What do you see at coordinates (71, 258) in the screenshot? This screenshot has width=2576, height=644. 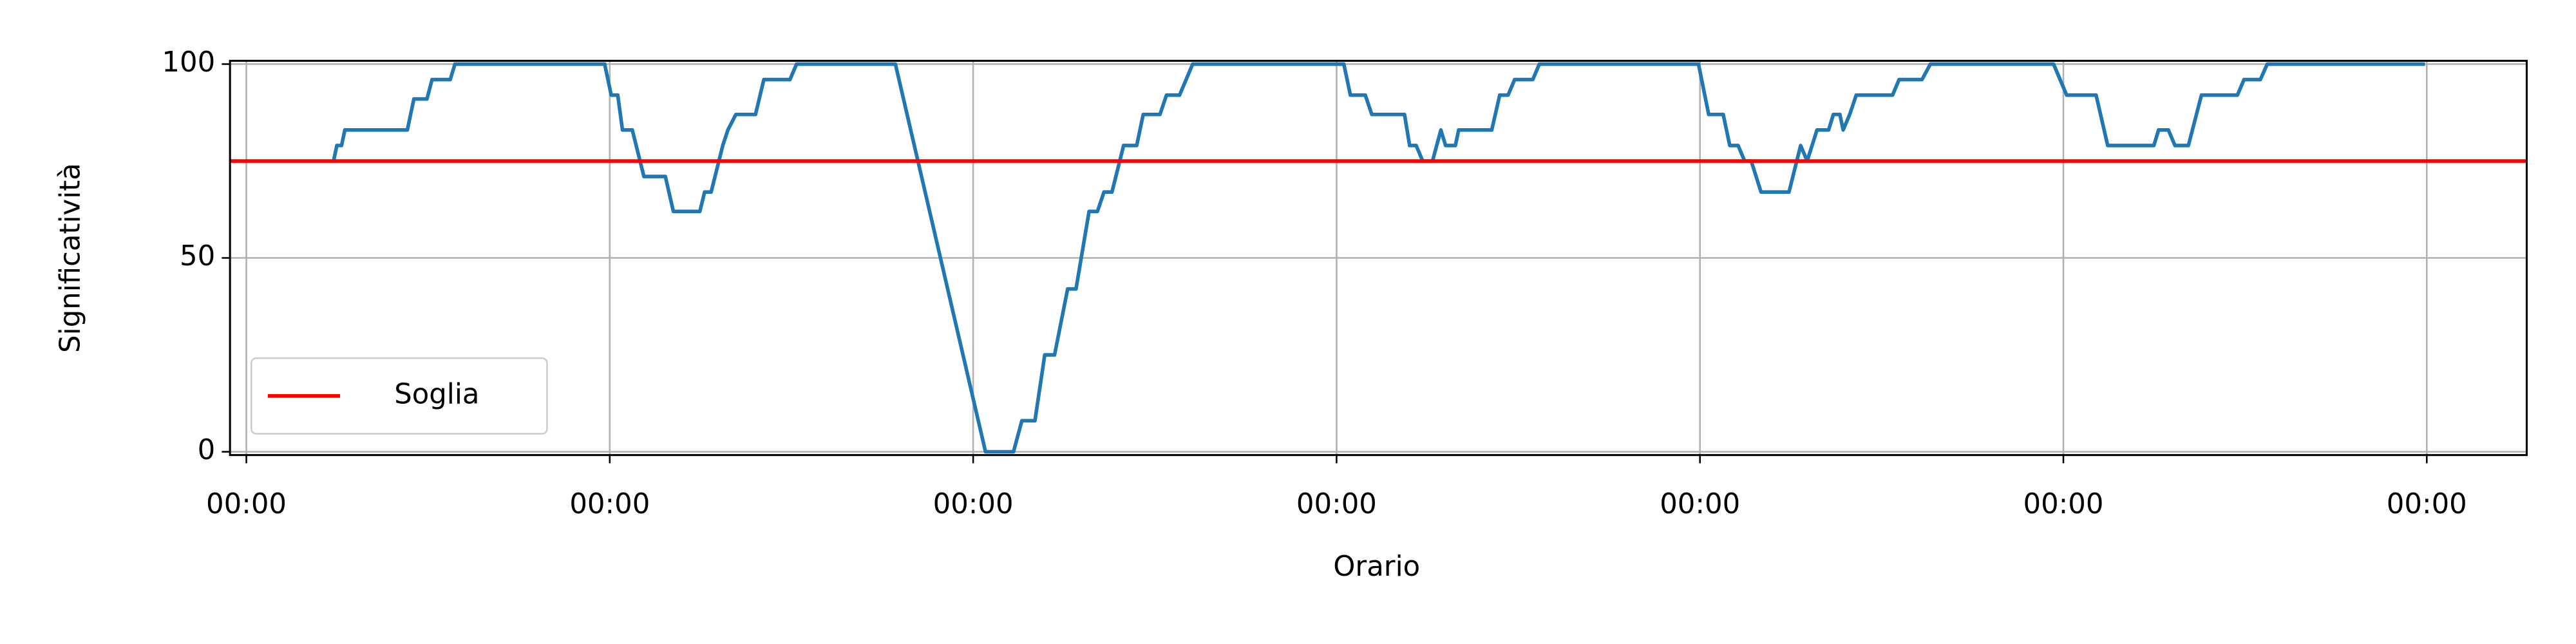 I see `y-axis-label: Significatività` at bounding box center [71, 258].